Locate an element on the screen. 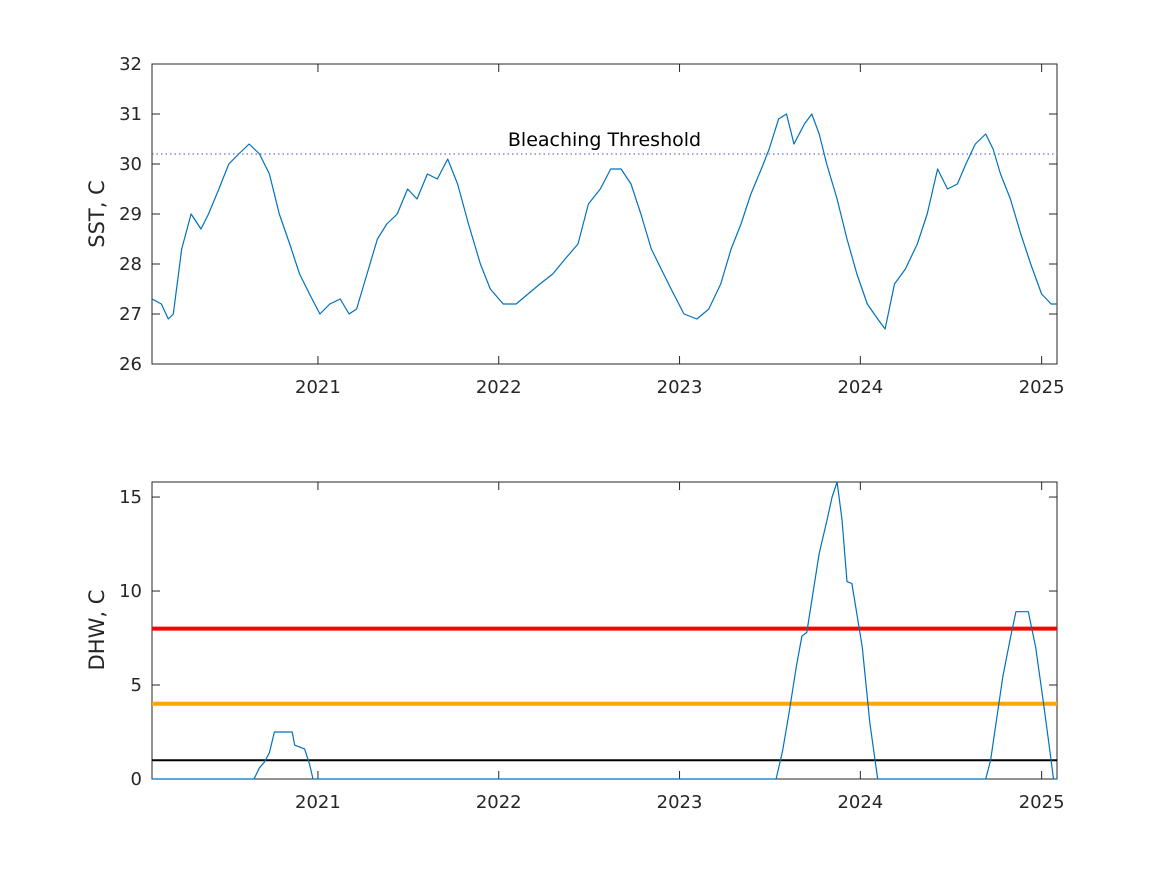 The width and height of the screenshot is (1167, 875). sst-y-tick-label: 28 is located at coordinates (130, 264).